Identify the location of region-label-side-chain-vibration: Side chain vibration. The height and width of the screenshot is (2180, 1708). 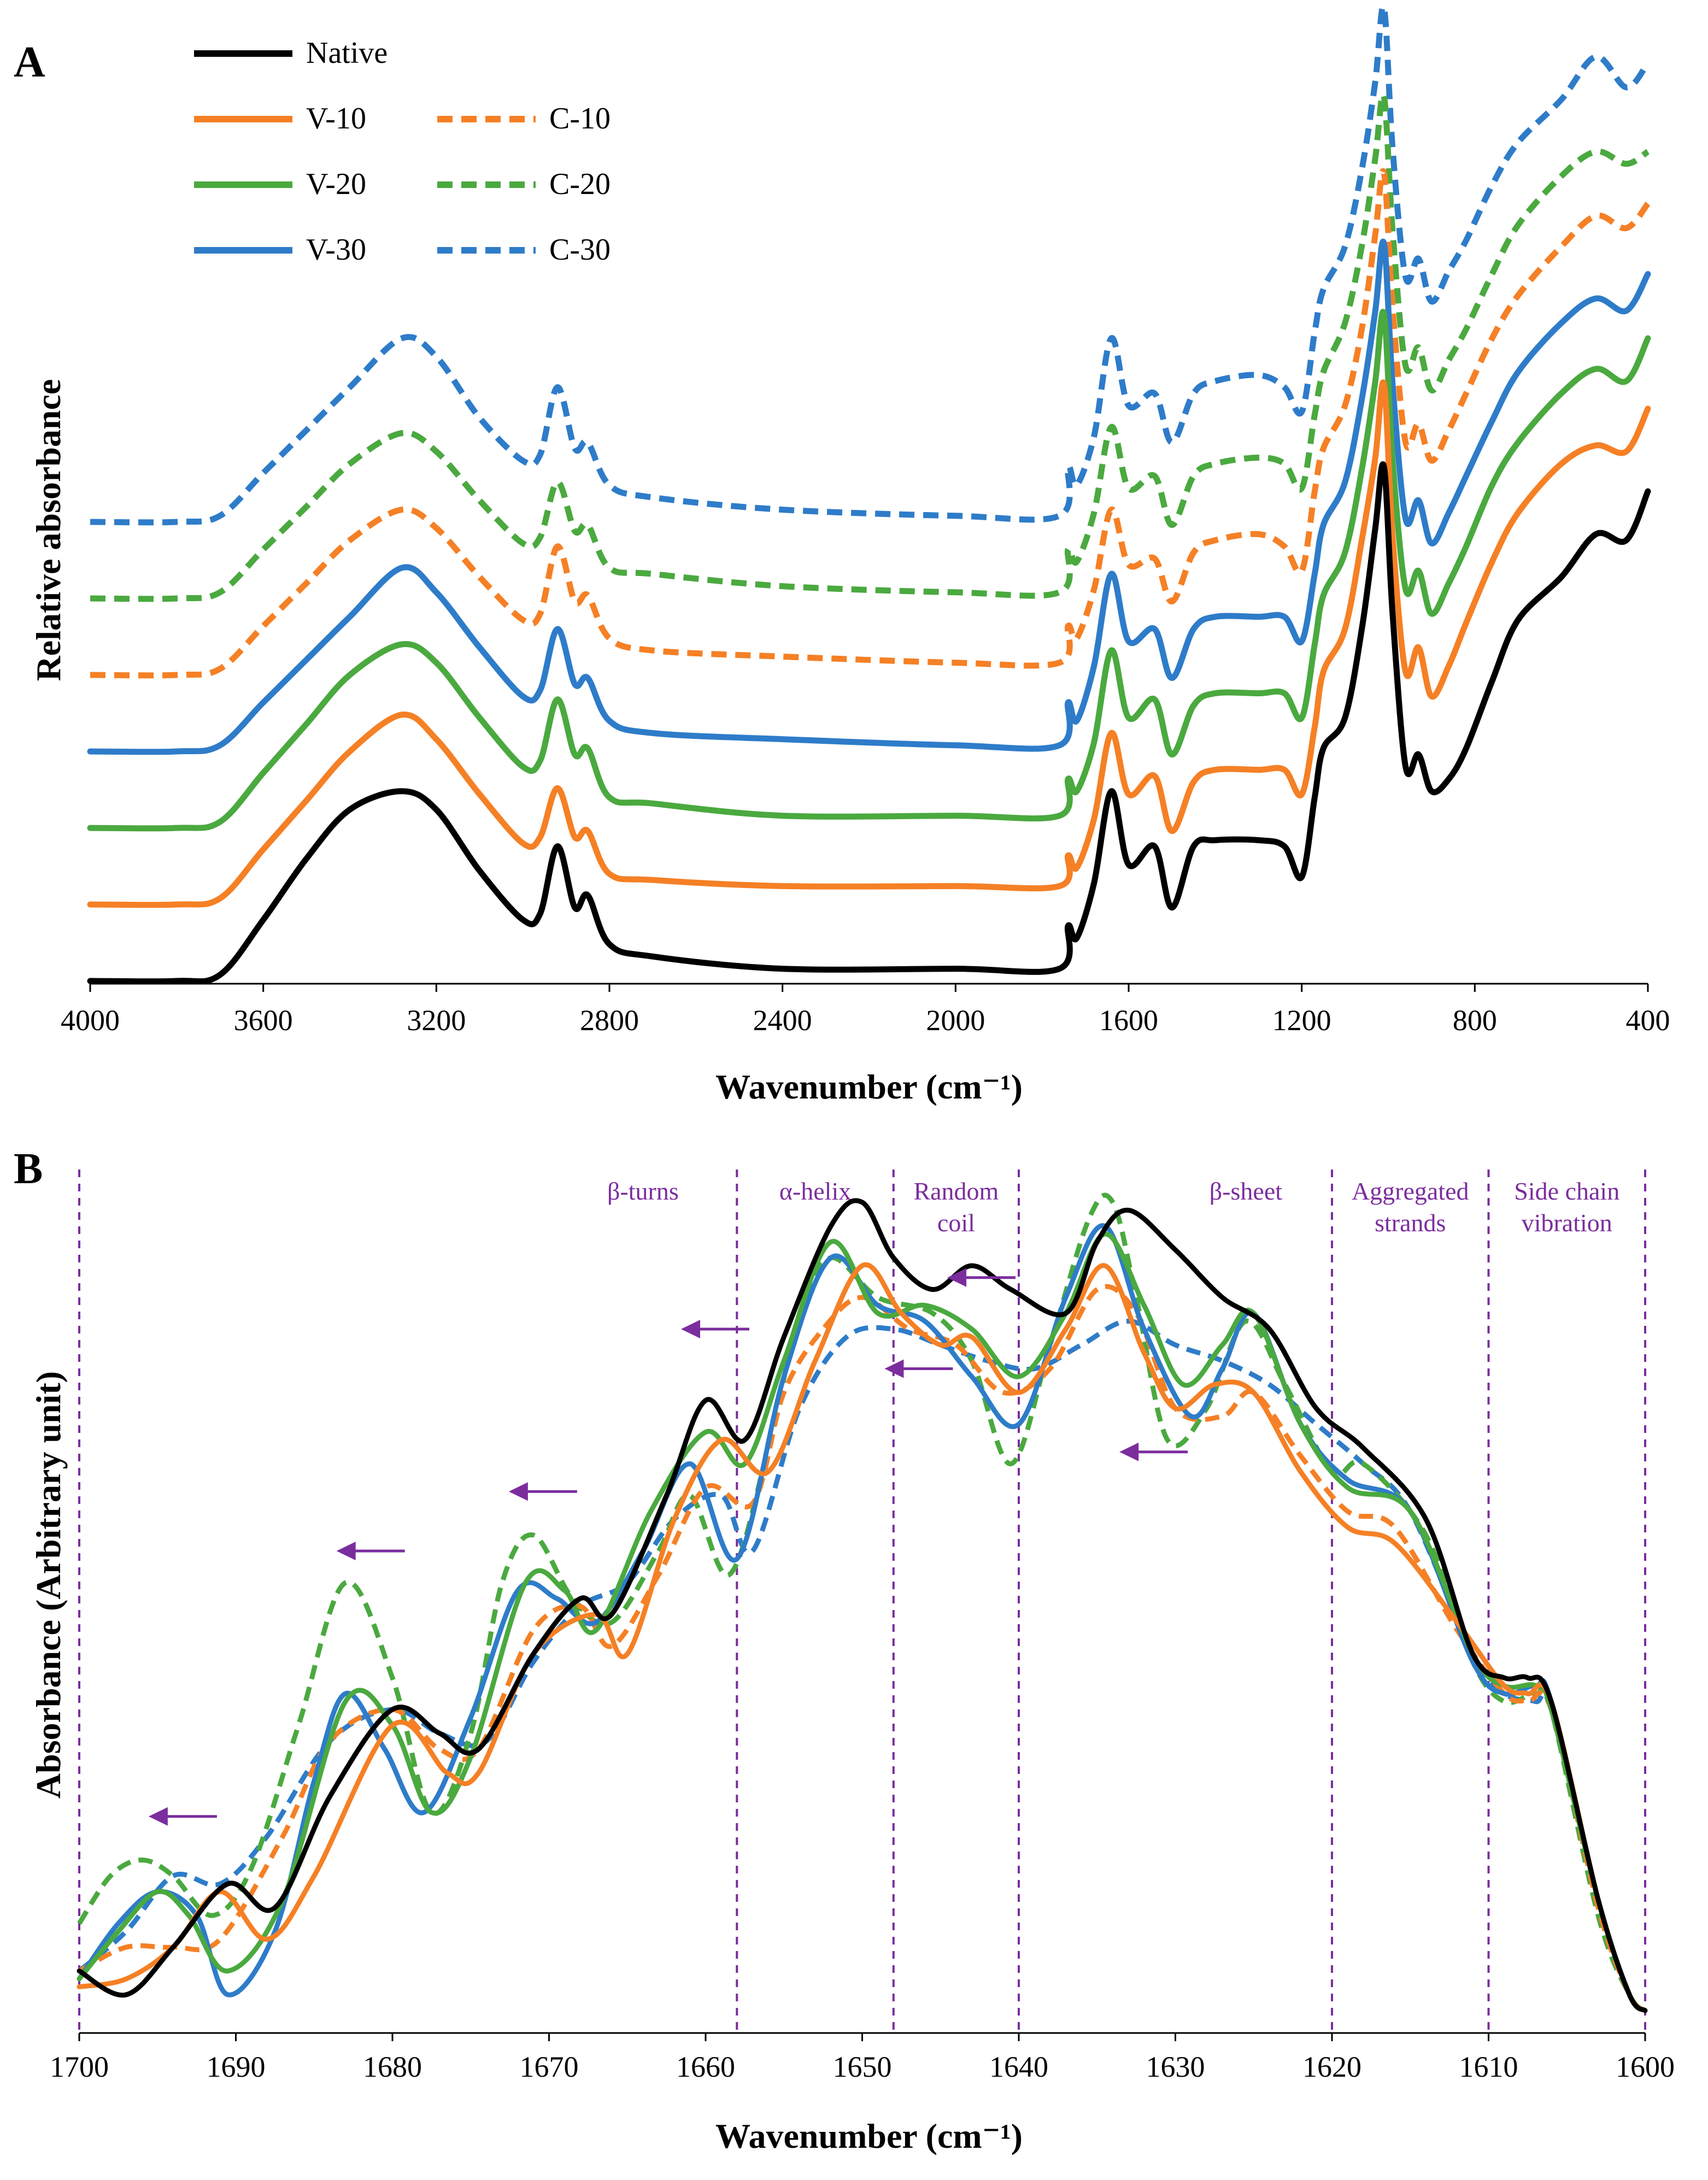
(1567, 1207).